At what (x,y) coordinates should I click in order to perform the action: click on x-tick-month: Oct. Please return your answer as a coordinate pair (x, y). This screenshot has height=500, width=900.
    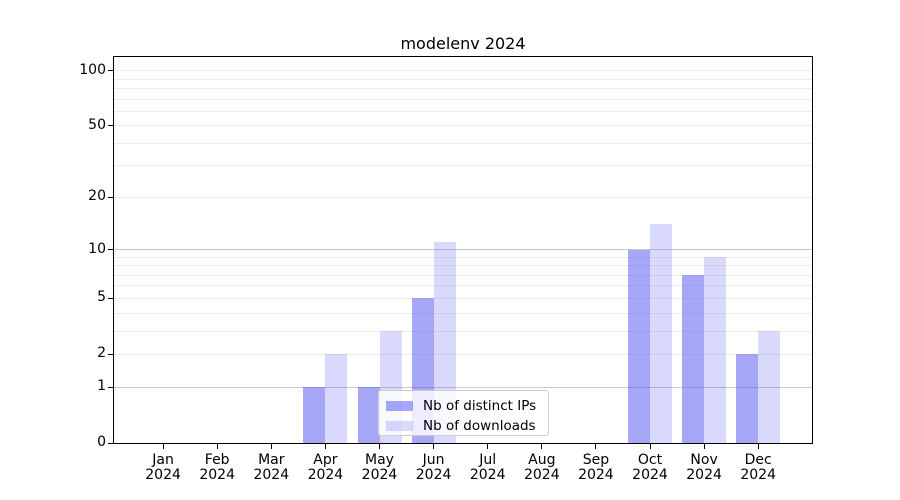
    Looking at the image, I should click on (650, 460).